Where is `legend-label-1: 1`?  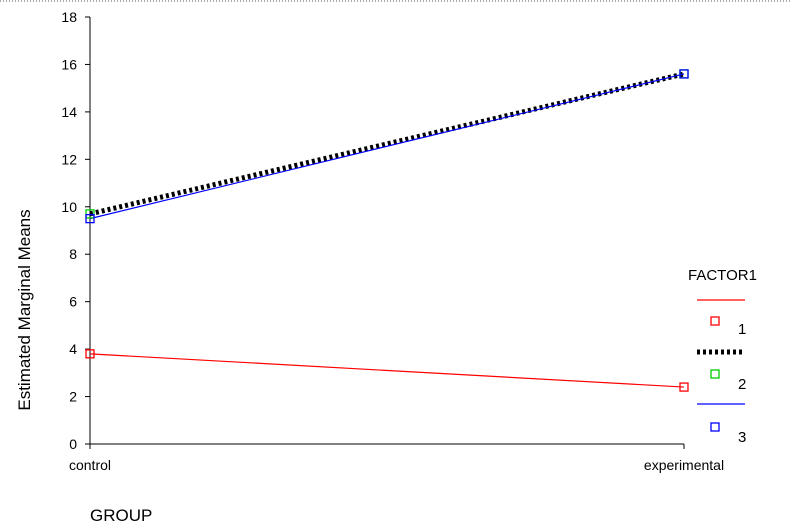 legend-label-1: 1 is located at coordinates (742, 329).